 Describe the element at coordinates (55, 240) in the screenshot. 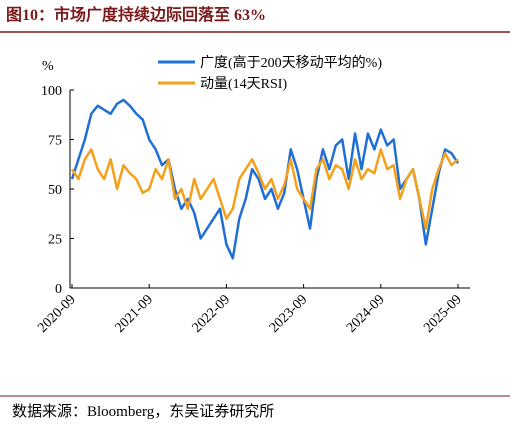

I see `y-tick-label: 25` at that location.